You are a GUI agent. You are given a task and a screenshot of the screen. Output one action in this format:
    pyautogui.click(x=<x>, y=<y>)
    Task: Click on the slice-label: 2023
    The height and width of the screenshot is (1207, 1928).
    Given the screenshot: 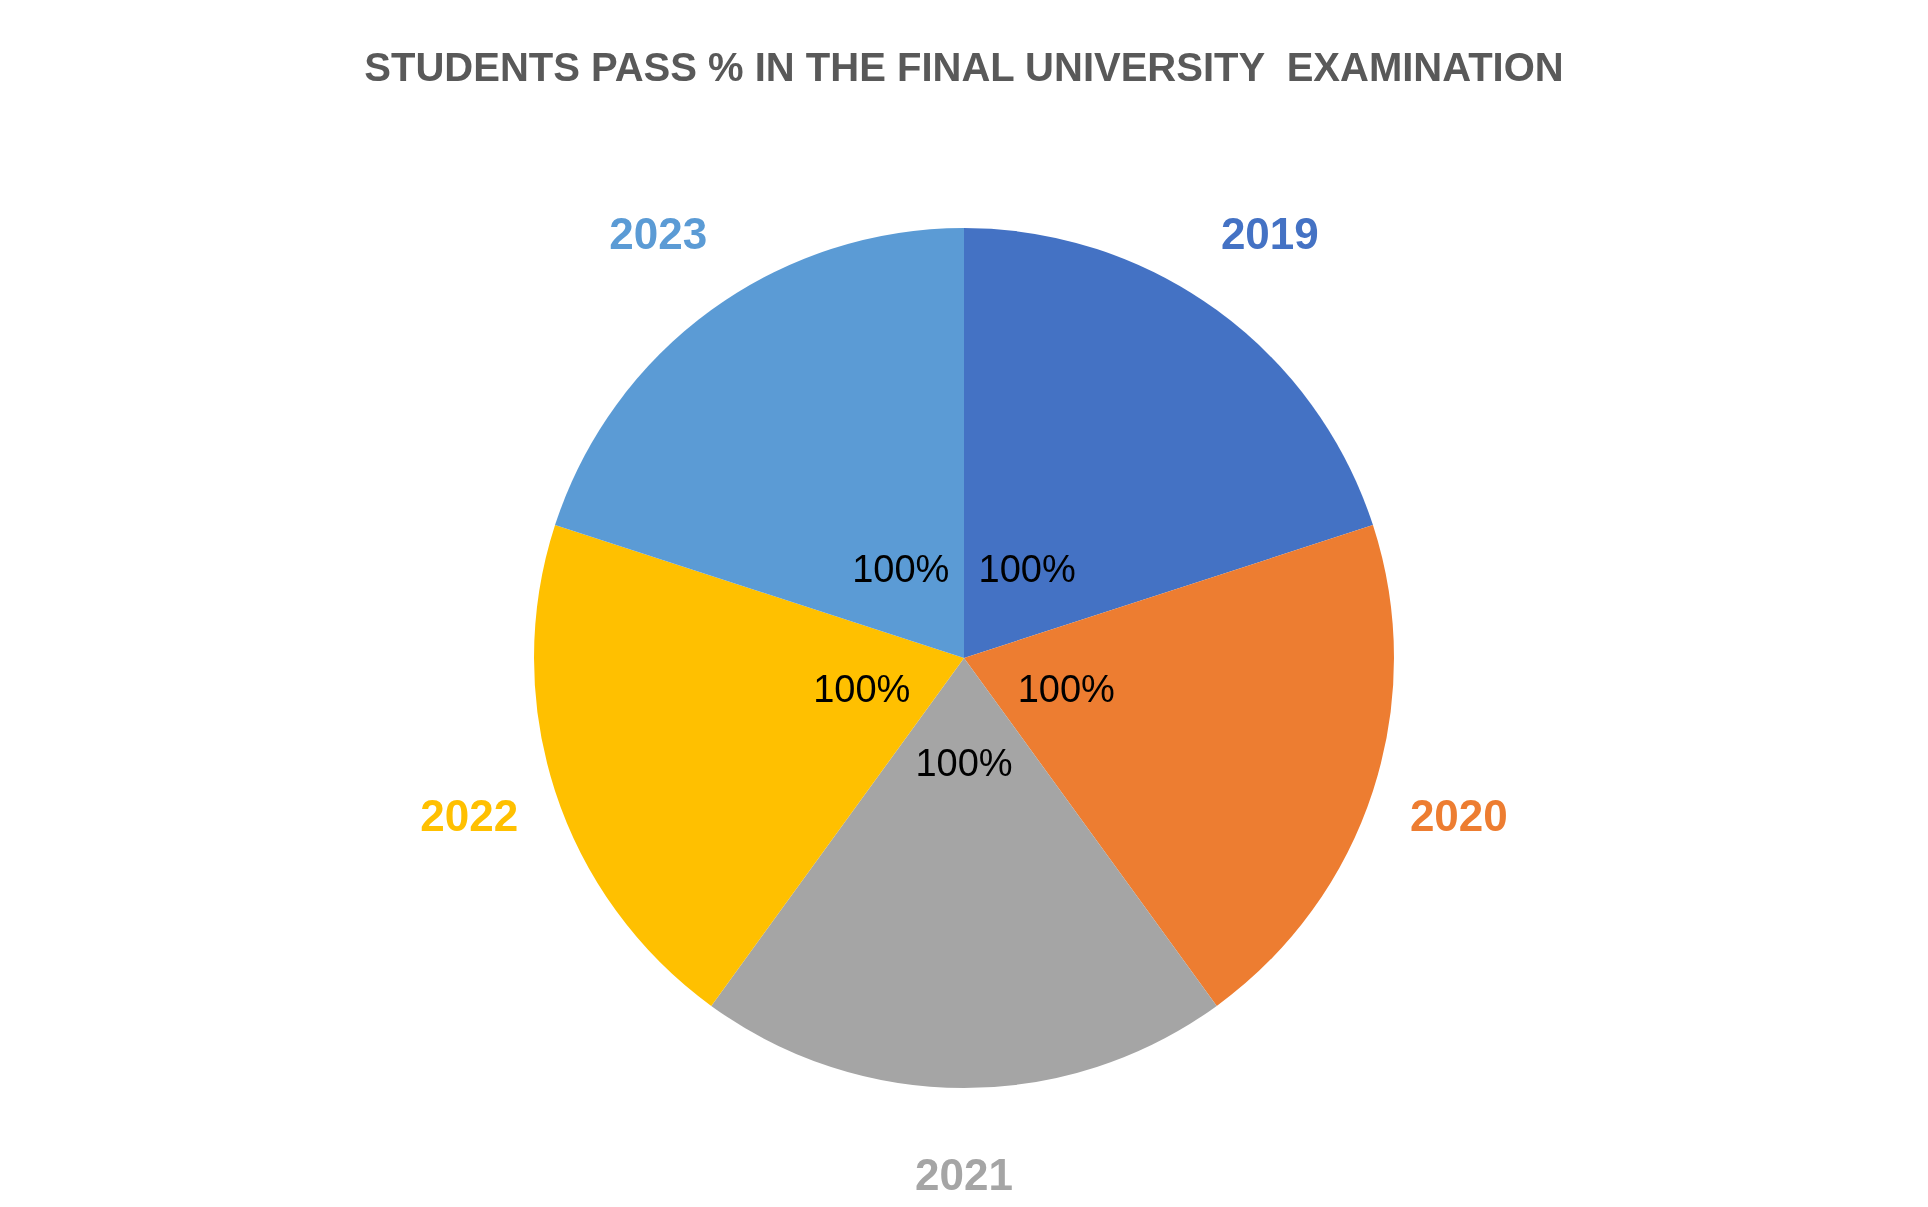 What is the action you would take?
    pyautogui.click(x=658, y=234)
    